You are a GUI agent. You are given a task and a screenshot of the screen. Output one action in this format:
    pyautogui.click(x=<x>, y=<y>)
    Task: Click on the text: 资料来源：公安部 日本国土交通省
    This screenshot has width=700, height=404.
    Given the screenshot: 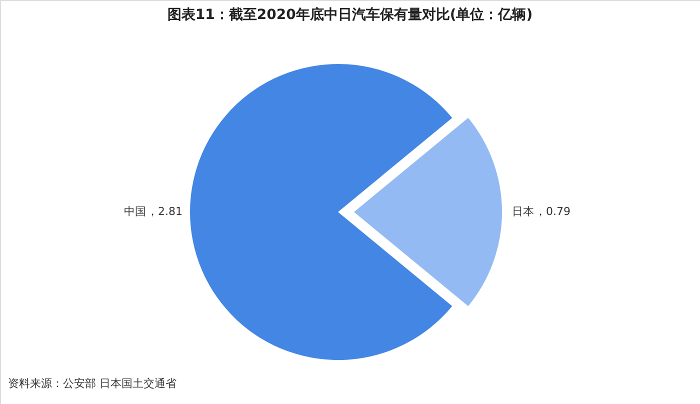 What is the action you would take?
    pyautogui.click(x=92, y=383)
    